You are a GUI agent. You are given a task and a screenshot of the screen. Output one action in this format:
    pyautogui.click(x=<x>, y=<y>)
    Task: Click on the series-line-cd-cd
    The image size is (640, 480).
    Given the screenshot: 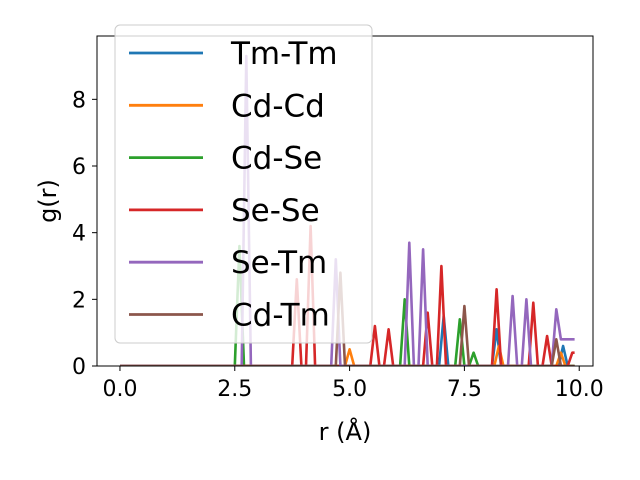 What is the action you would take?
    pyautogui.click(x=347, y=355)
    